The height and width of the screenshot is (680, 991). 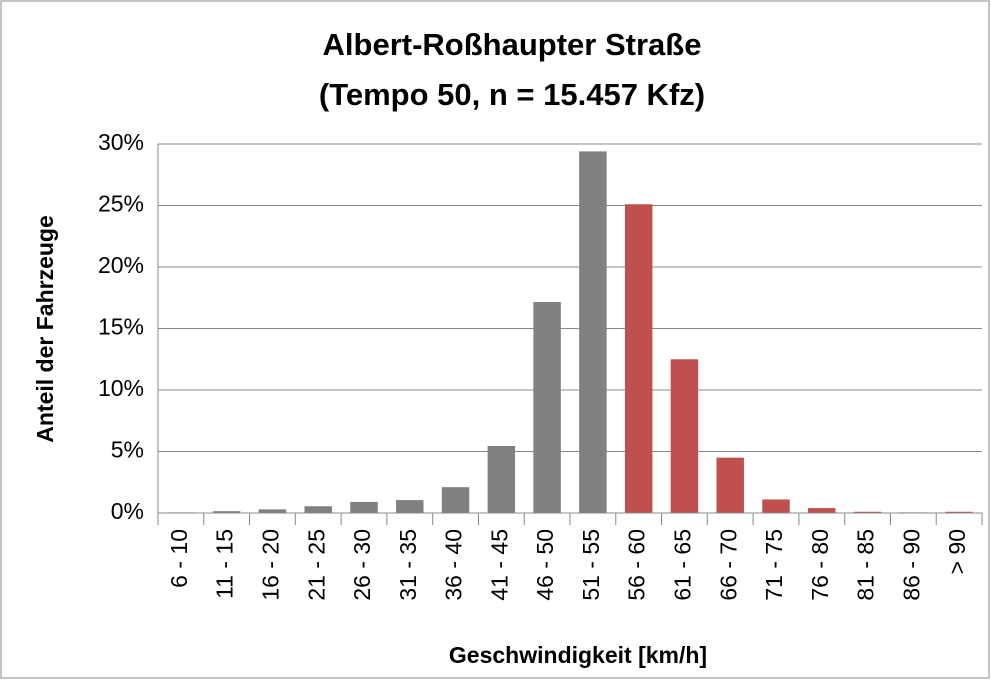 I want to click on y-tick-label: 10%, so click(x=121, y=388).